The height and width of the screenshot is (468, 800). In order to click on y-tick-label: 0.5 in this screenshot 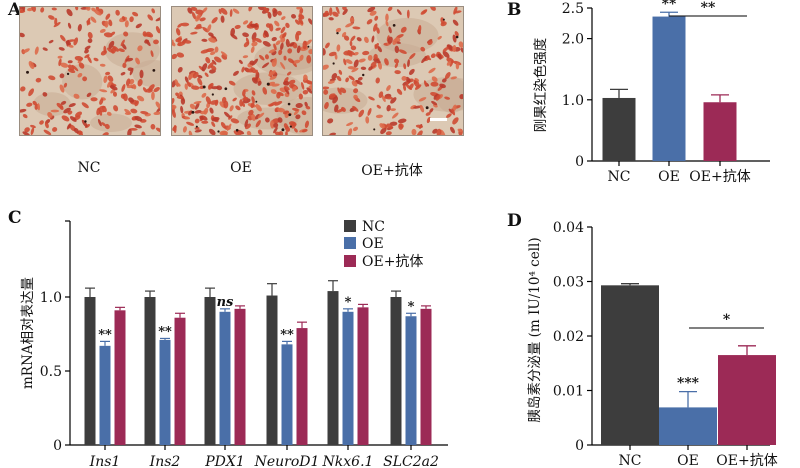, I will do `click(51, 372)`.